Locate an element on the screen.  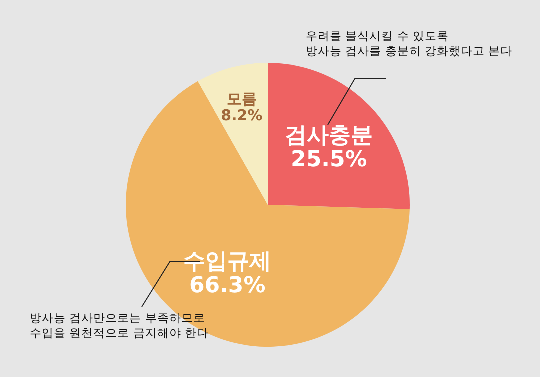
data-label: 8.2% is located at coordinates (242, 115).